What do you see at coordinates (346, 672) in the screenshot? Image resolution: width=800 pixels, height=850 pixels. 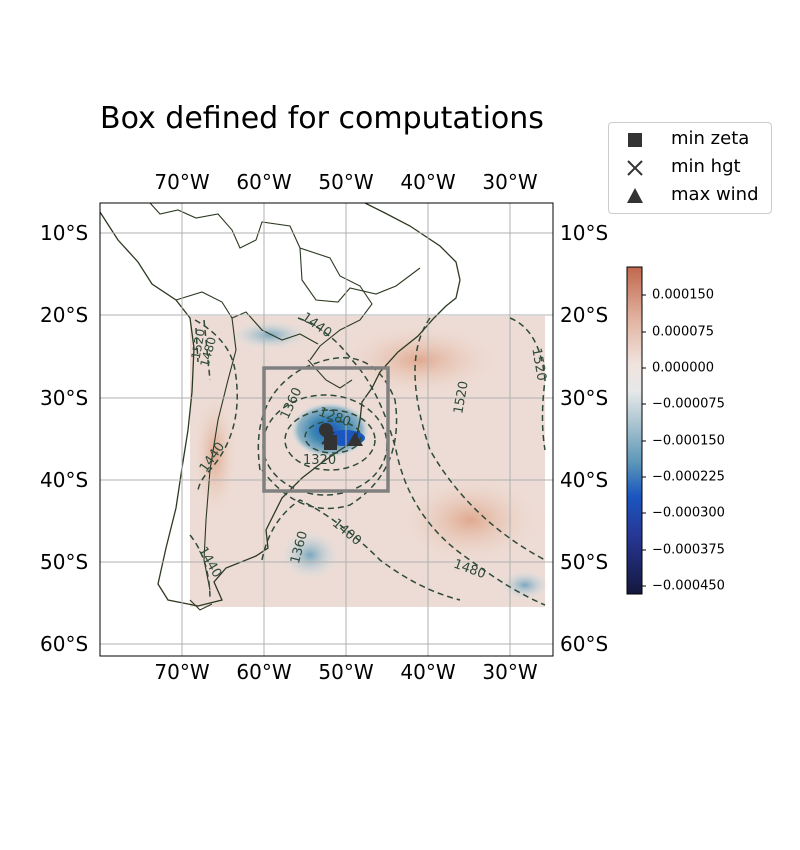 I see `lon-tick-bottom: 50°W` at bounding box center [346, 672].